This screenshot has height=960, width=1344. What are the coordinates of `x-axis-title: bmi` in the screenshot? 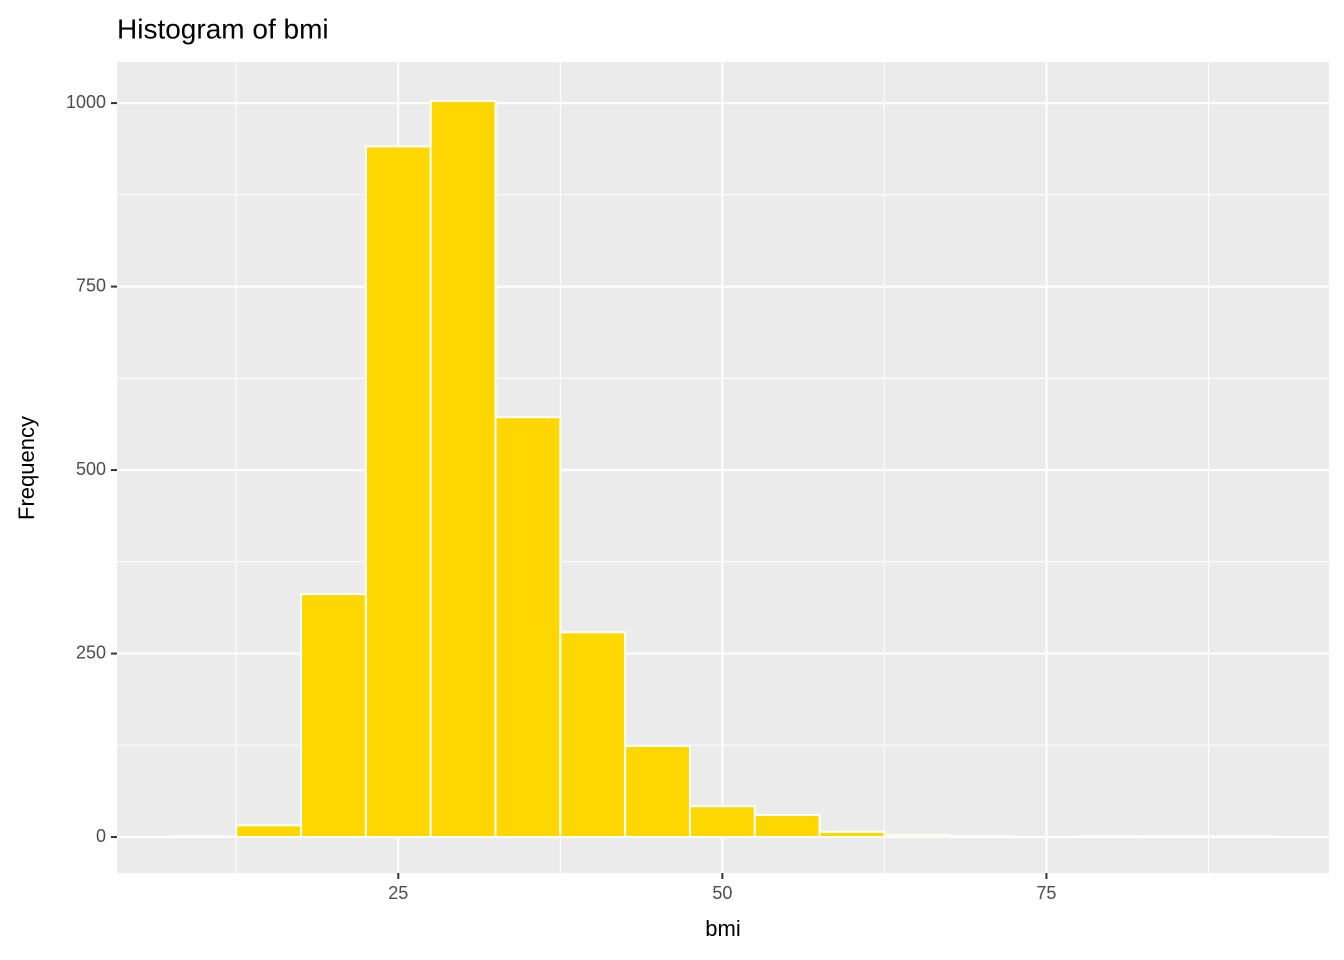 It's located at (722, 928).